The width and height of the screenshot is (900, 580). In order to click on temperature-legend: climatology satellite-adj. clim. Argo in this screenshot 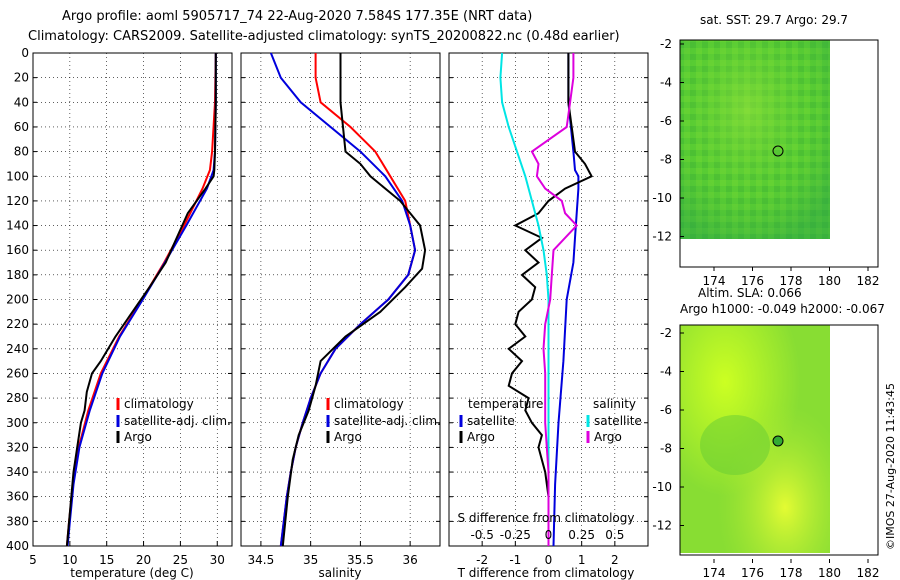, I will do `click(173, 420)`.